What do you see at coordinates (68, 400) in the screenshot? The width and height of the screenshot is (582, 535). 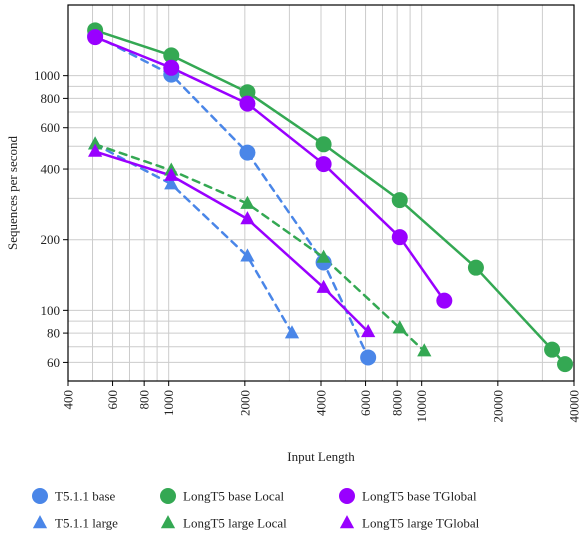 I see `x-tick-label: 400` at bounding box center [68, 400].